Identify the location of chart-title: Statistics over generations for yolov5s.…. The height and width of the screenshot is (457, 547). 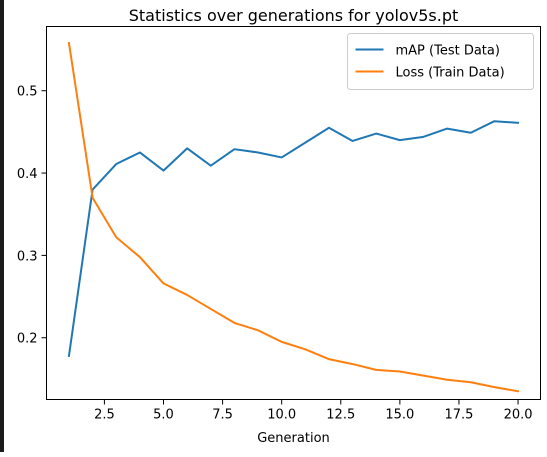
(294, 15).